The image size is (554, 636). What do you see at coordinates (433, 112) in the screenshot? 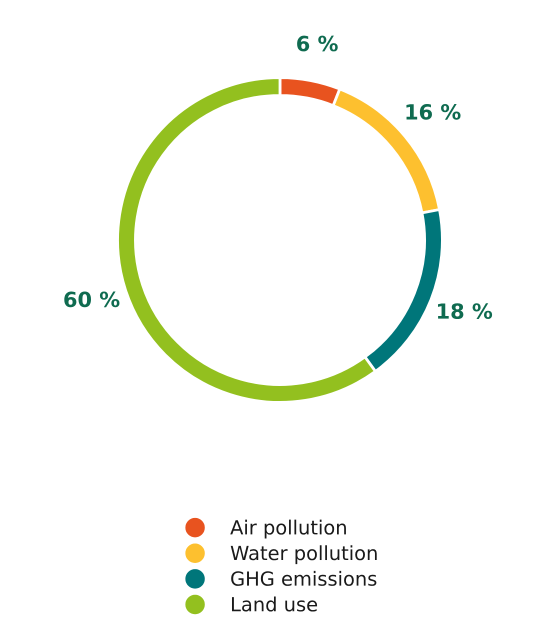
I see `data-label: 16 %` at bounding box center [433, 112].